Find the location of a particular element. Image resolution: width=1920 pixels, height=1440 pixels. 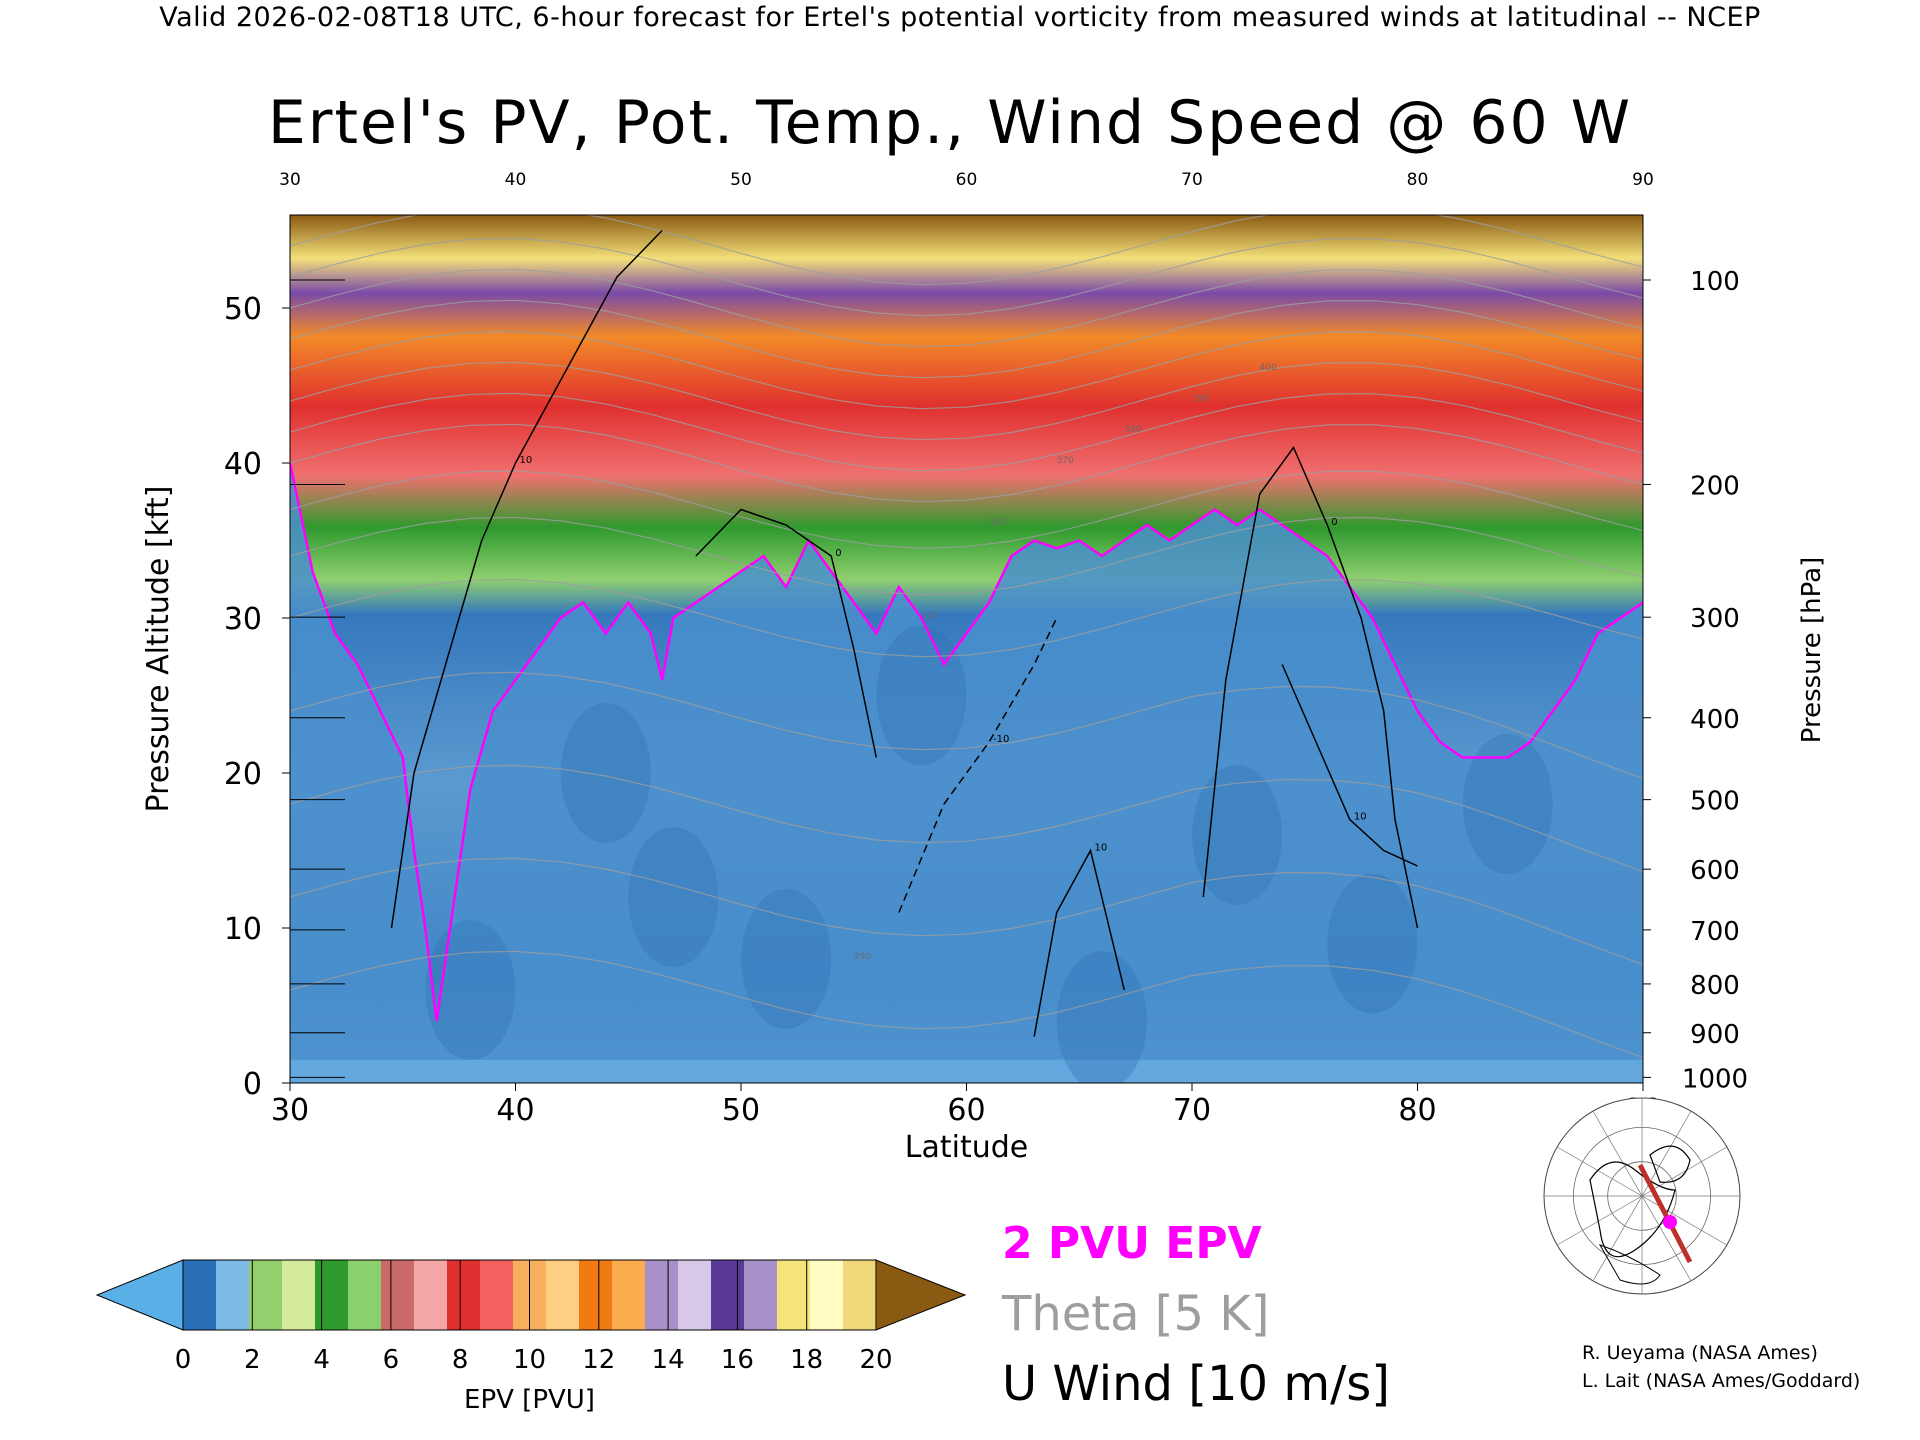

location-map-inset is located at coordinates (1642, 1196).